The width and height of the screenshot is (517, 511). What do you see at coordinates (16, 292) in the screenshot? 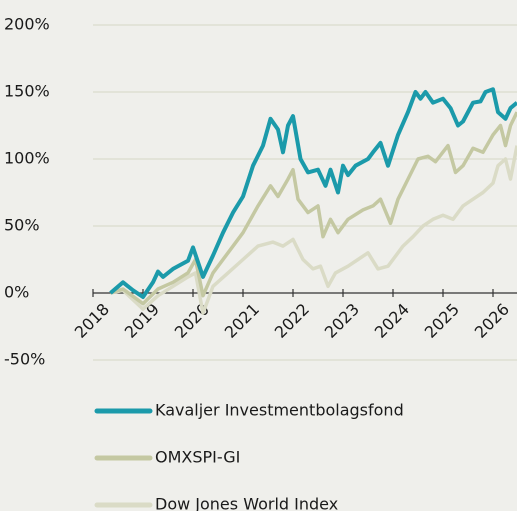
I see `y-tick-label: 0%` at bounding box center [16, 292].